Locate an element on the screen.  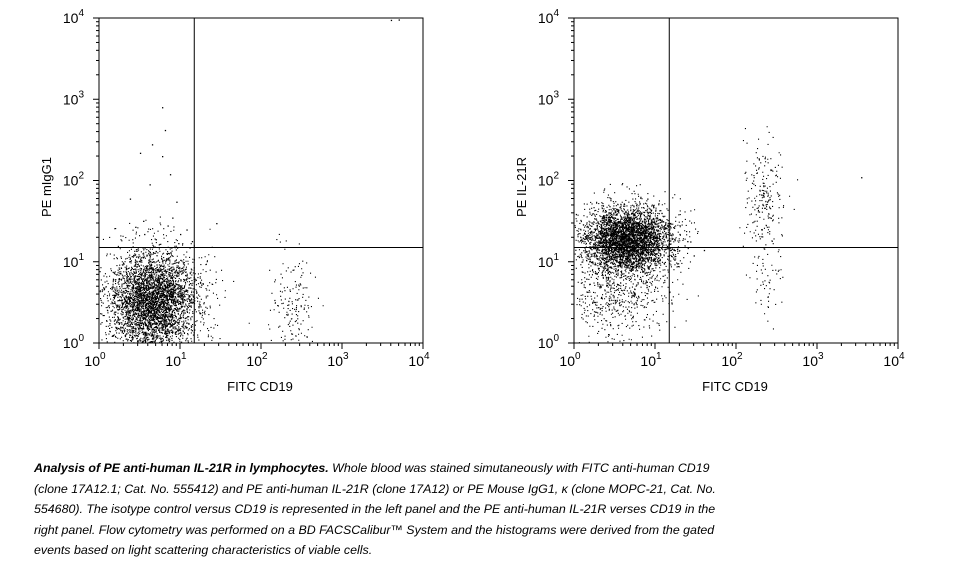
x-tick-label: 10² is located at coordinates (732, 360).